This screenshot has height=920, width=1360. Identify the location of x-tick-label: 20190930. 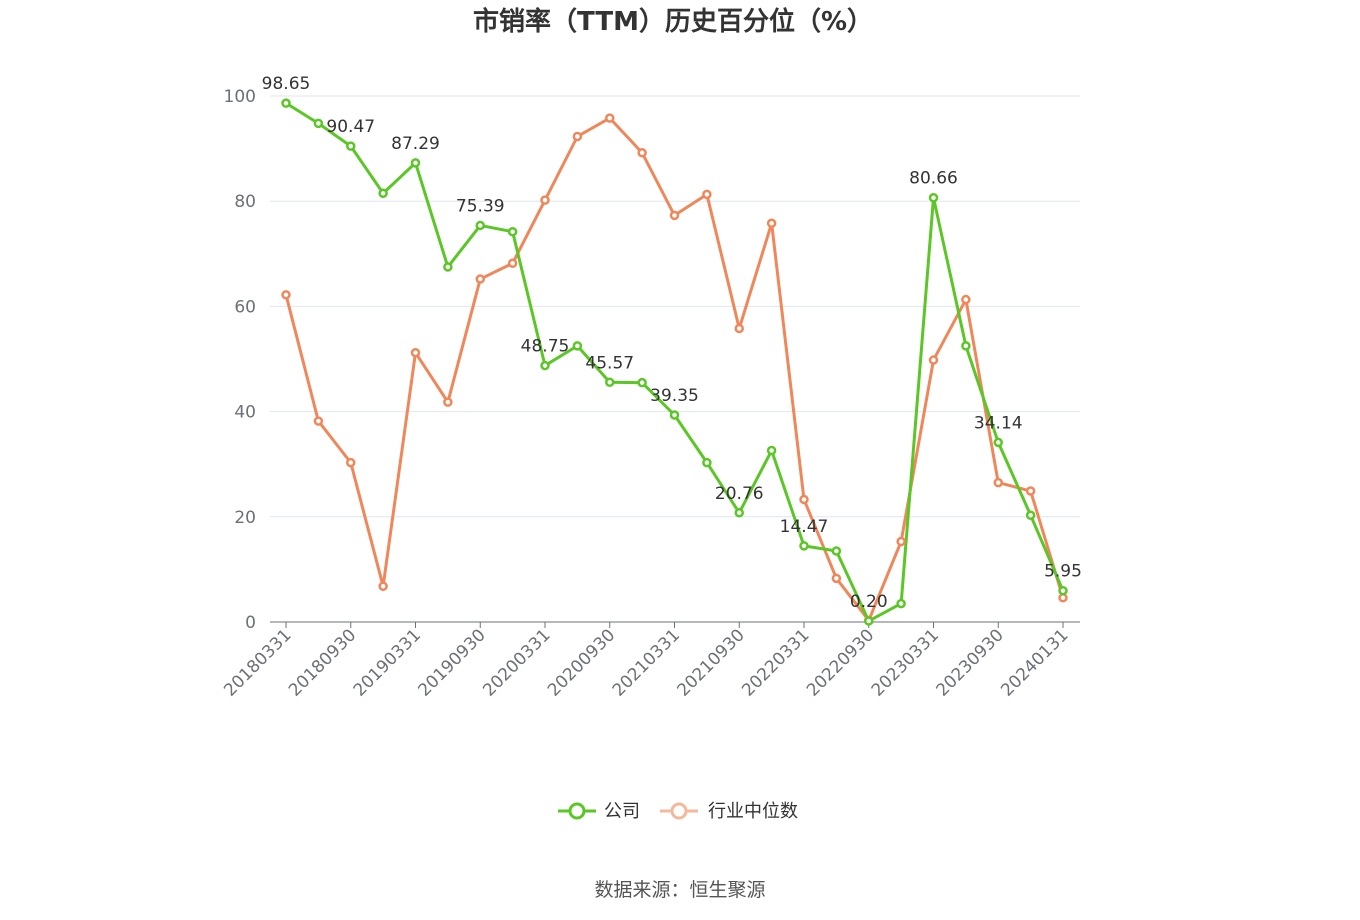
(451, 662).